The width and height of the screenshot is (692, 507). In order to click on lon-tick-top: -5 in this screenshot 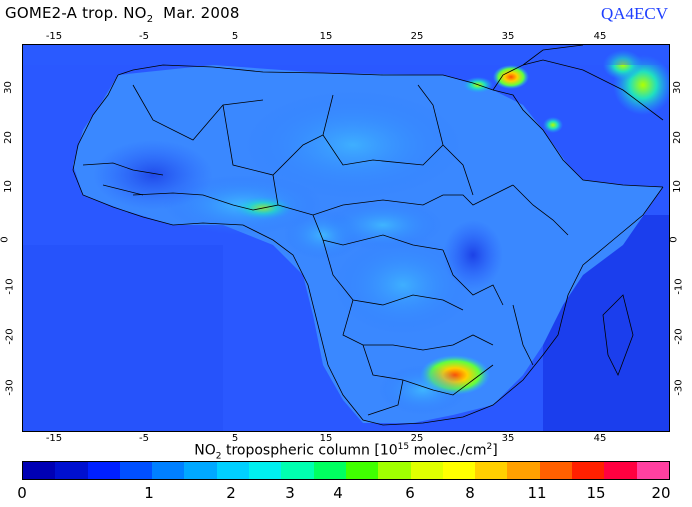, I will do `click(144, 36)`.